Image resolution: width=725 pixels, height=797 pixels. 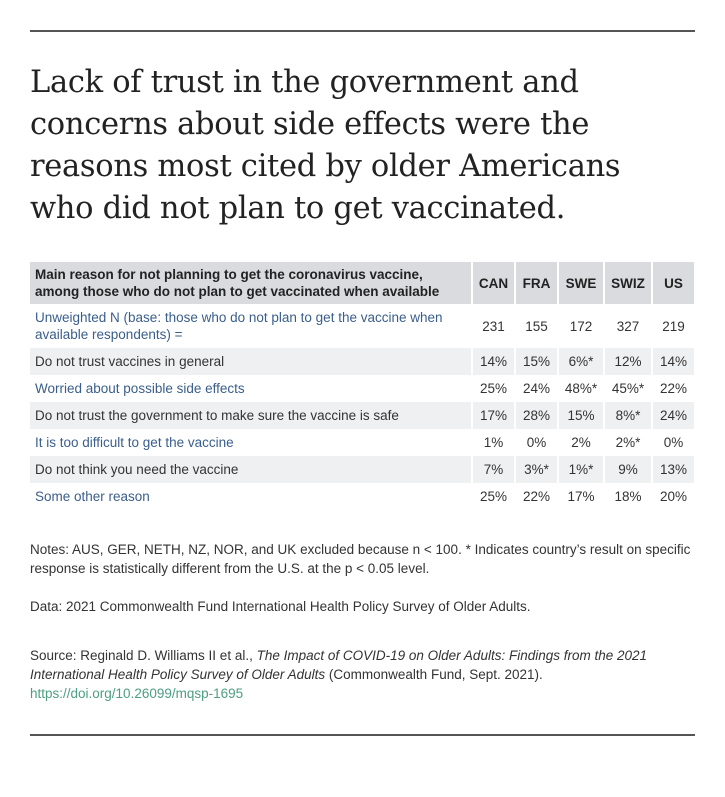 I want to click on cell-swe: 48%*, so click(x=580, y=388).